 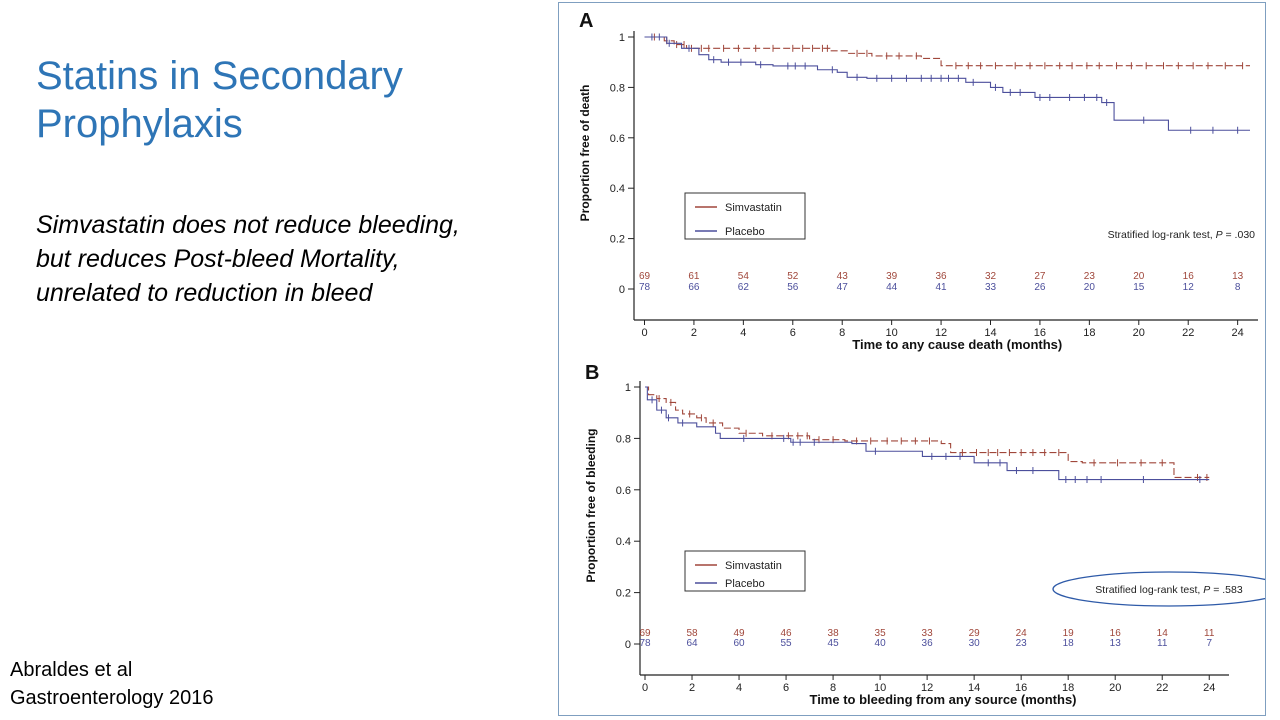 I want to click on risk-count-placebo: 8, so click(x=1238, y=287).